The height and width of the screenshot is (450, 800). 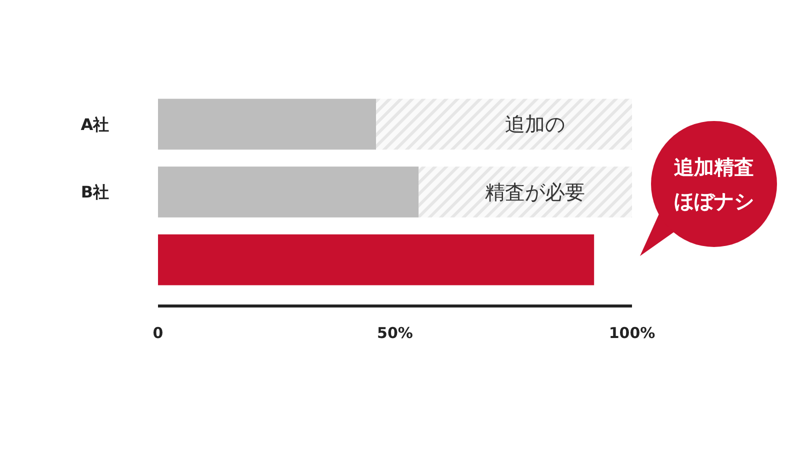 What do you see at coordinates (632, 333) in the screenshot?
I see `x-tick-label: 100%` at bounding box center [632, 333].